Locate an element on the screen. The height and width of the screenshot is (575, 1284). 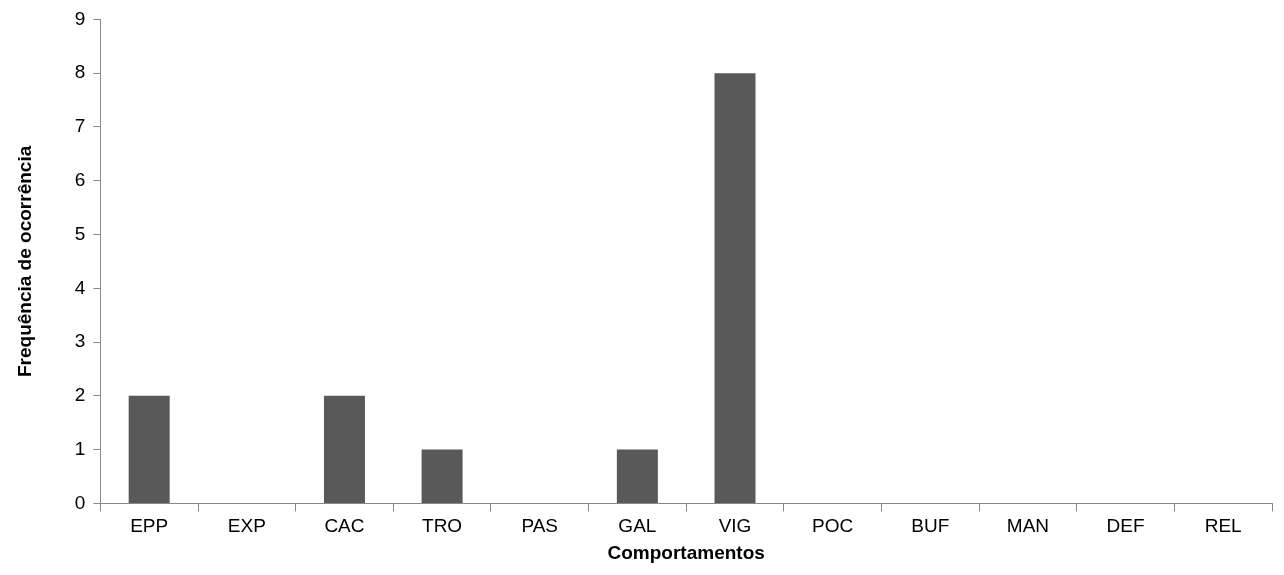
x-axis-title: Comportamentos is located at coordinates (686, 552).